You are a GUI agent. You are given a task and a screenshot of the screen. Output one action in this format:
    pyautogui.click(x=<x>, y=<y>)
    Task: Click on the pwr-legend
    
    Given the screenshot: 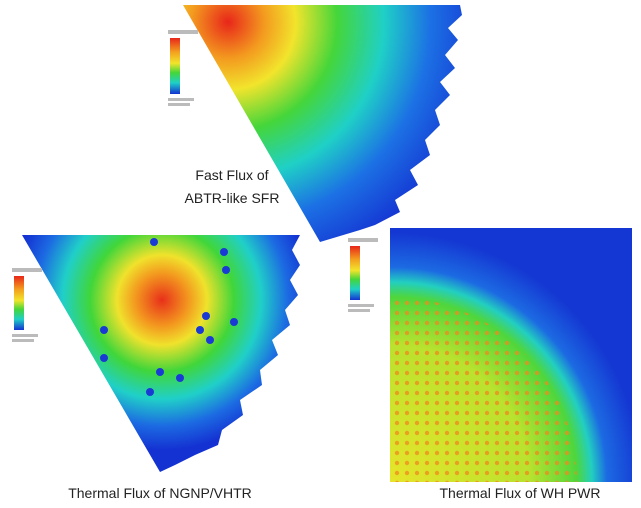 What is the action you would take?
    pyautogui.click(x=363, y=275)
    